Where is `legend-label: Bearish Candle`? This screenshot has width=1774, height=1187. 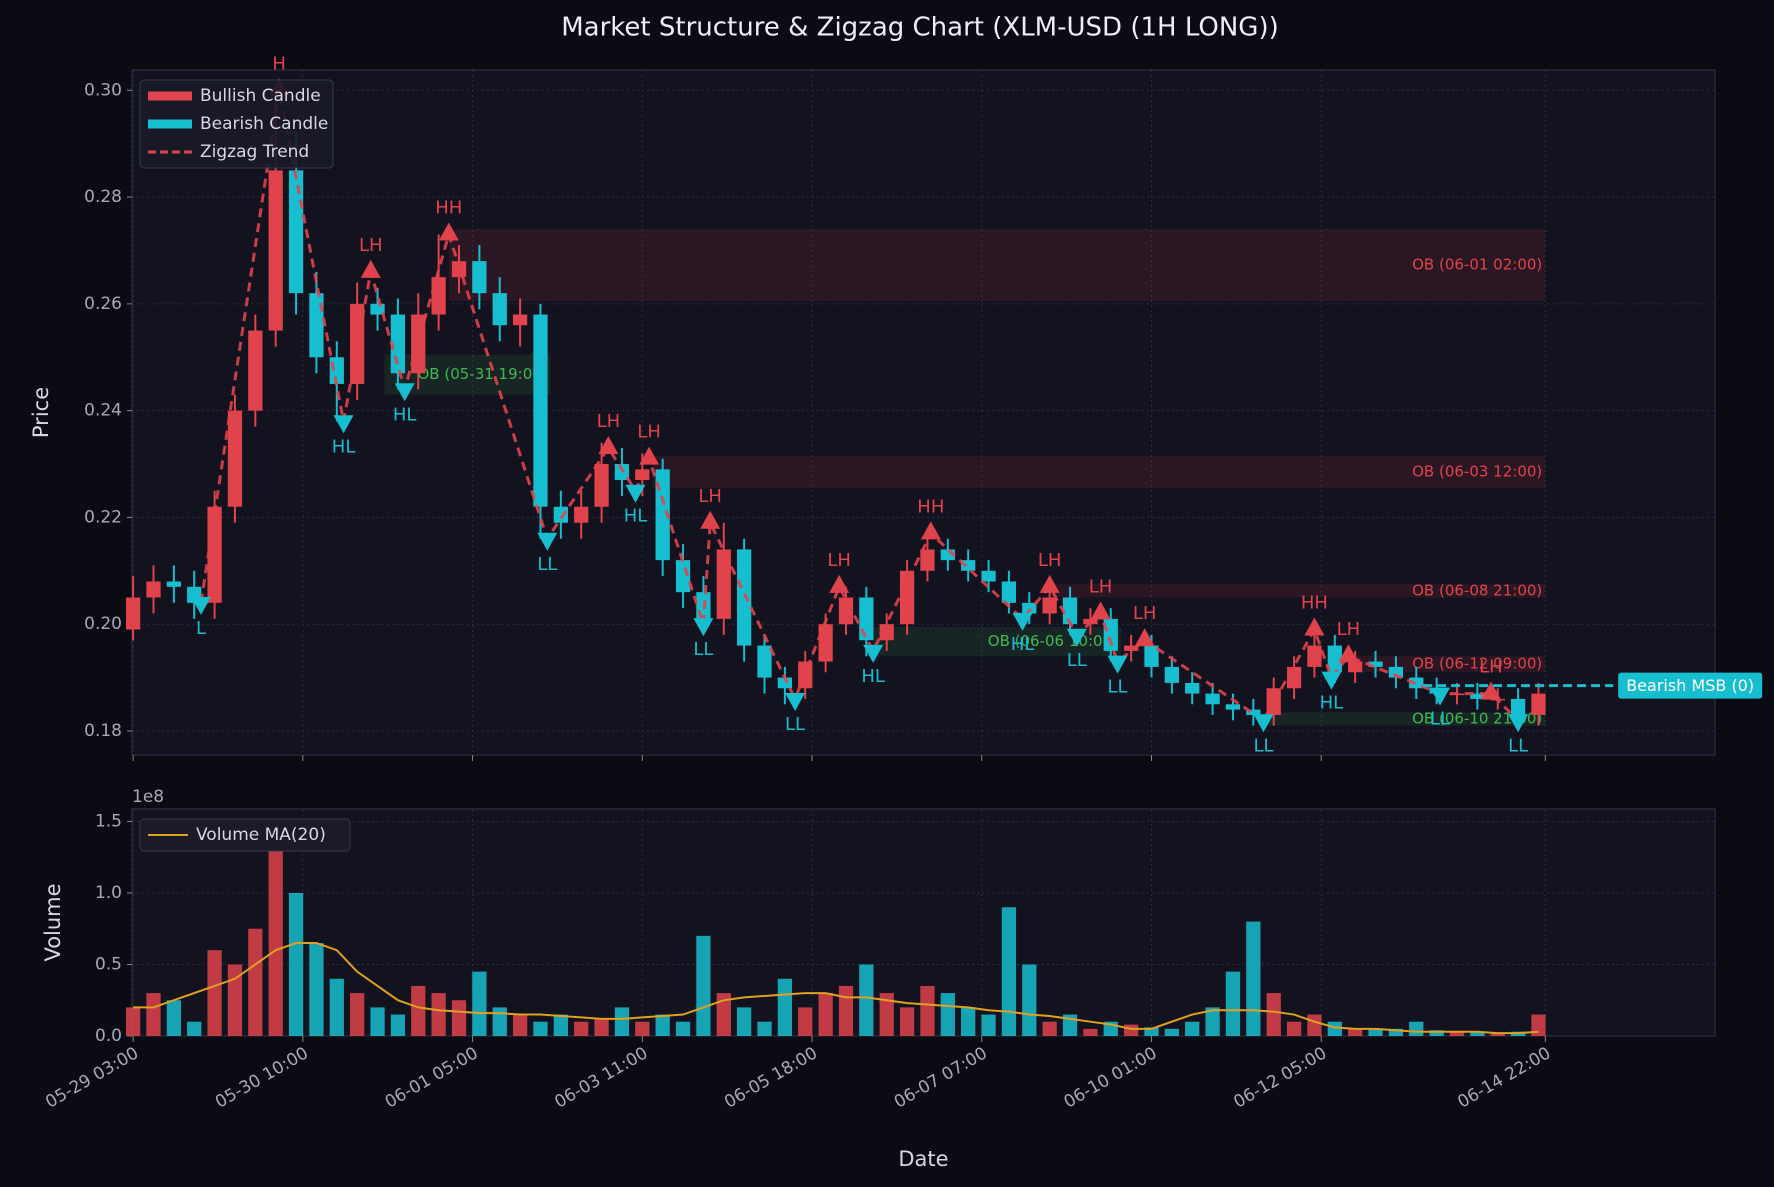 legend-label: Bearish Candle is located at coordinates (264, 124).